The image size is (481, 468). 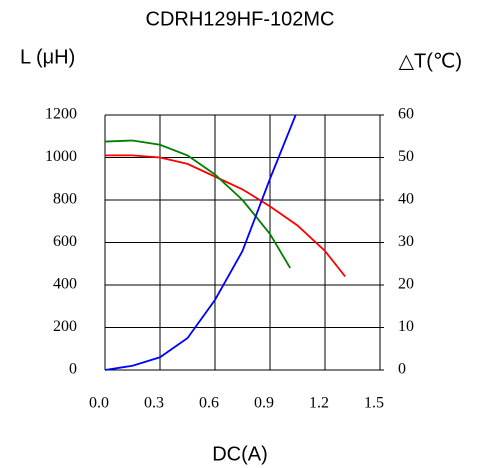 What do you see at coordinates (65, 326) in the screenshot?
I see `y-tick-label: 200` at bounding box center [65, 326].